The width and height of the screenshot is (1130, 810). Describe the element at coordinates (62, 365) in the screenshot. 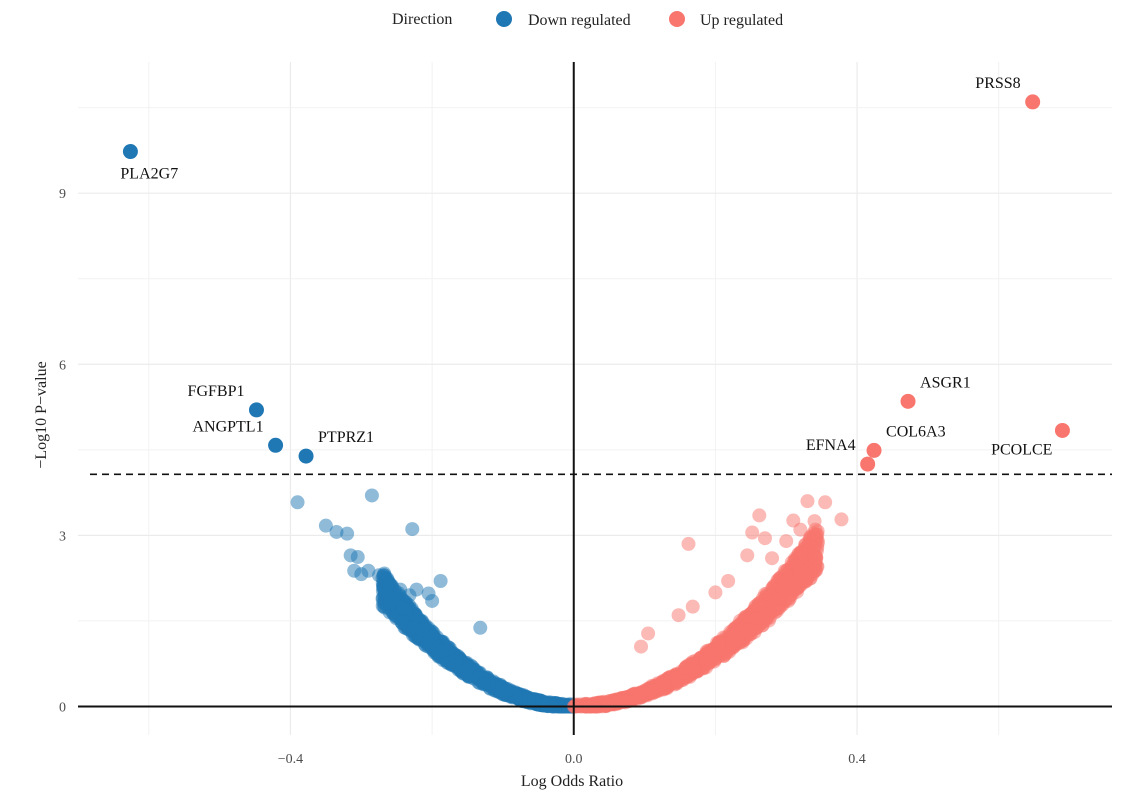

I see `y-tick-label: 6` at that location.